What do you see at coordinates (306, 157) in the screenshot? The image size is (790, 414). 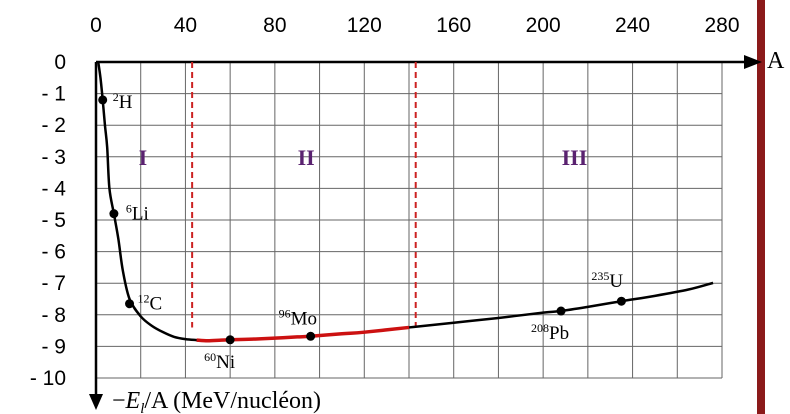 I see `region-label: II` at bounding box center [306, 157].